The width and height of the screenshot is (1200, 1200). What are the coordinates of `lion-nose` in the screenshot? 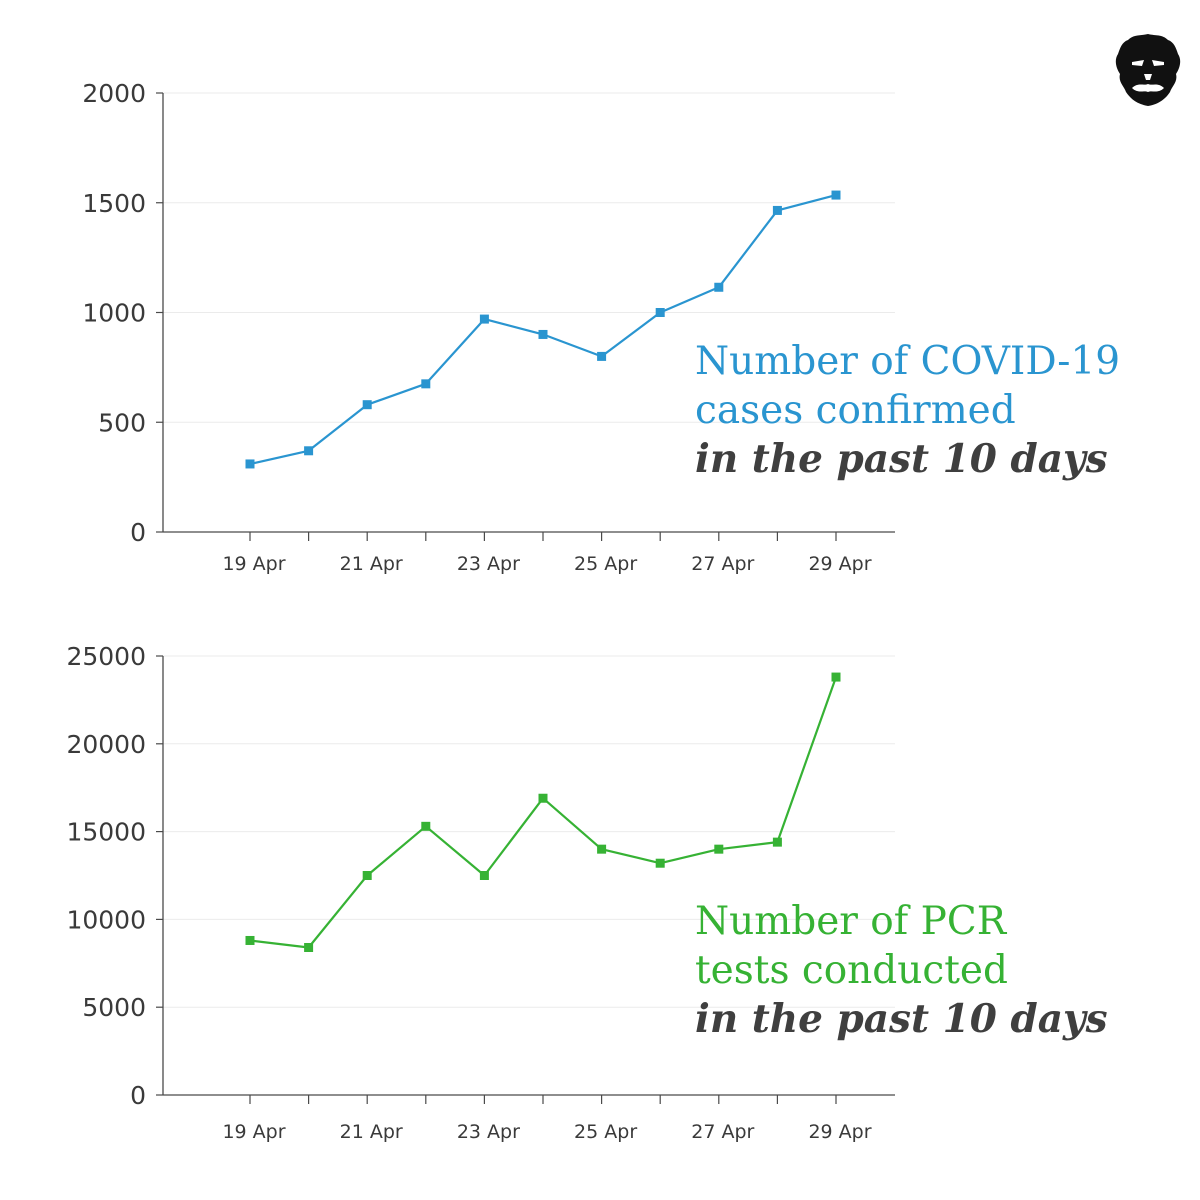 It's located at (1148, 77).